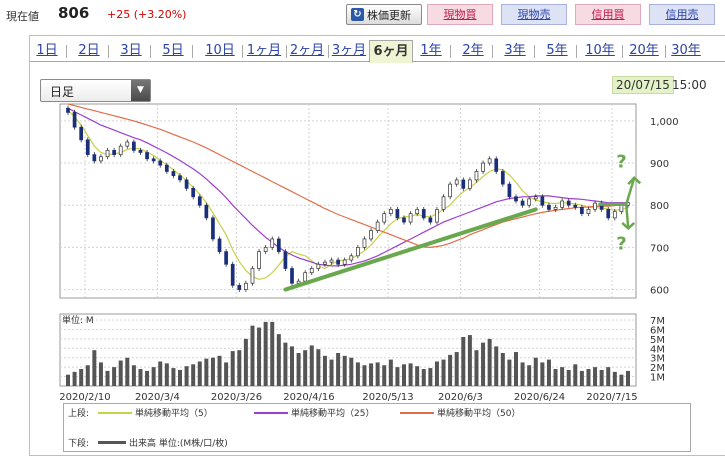  Describe the element at coordinates (515, 50) in the screenshot. I see `tab-3y: 3年` at that location.